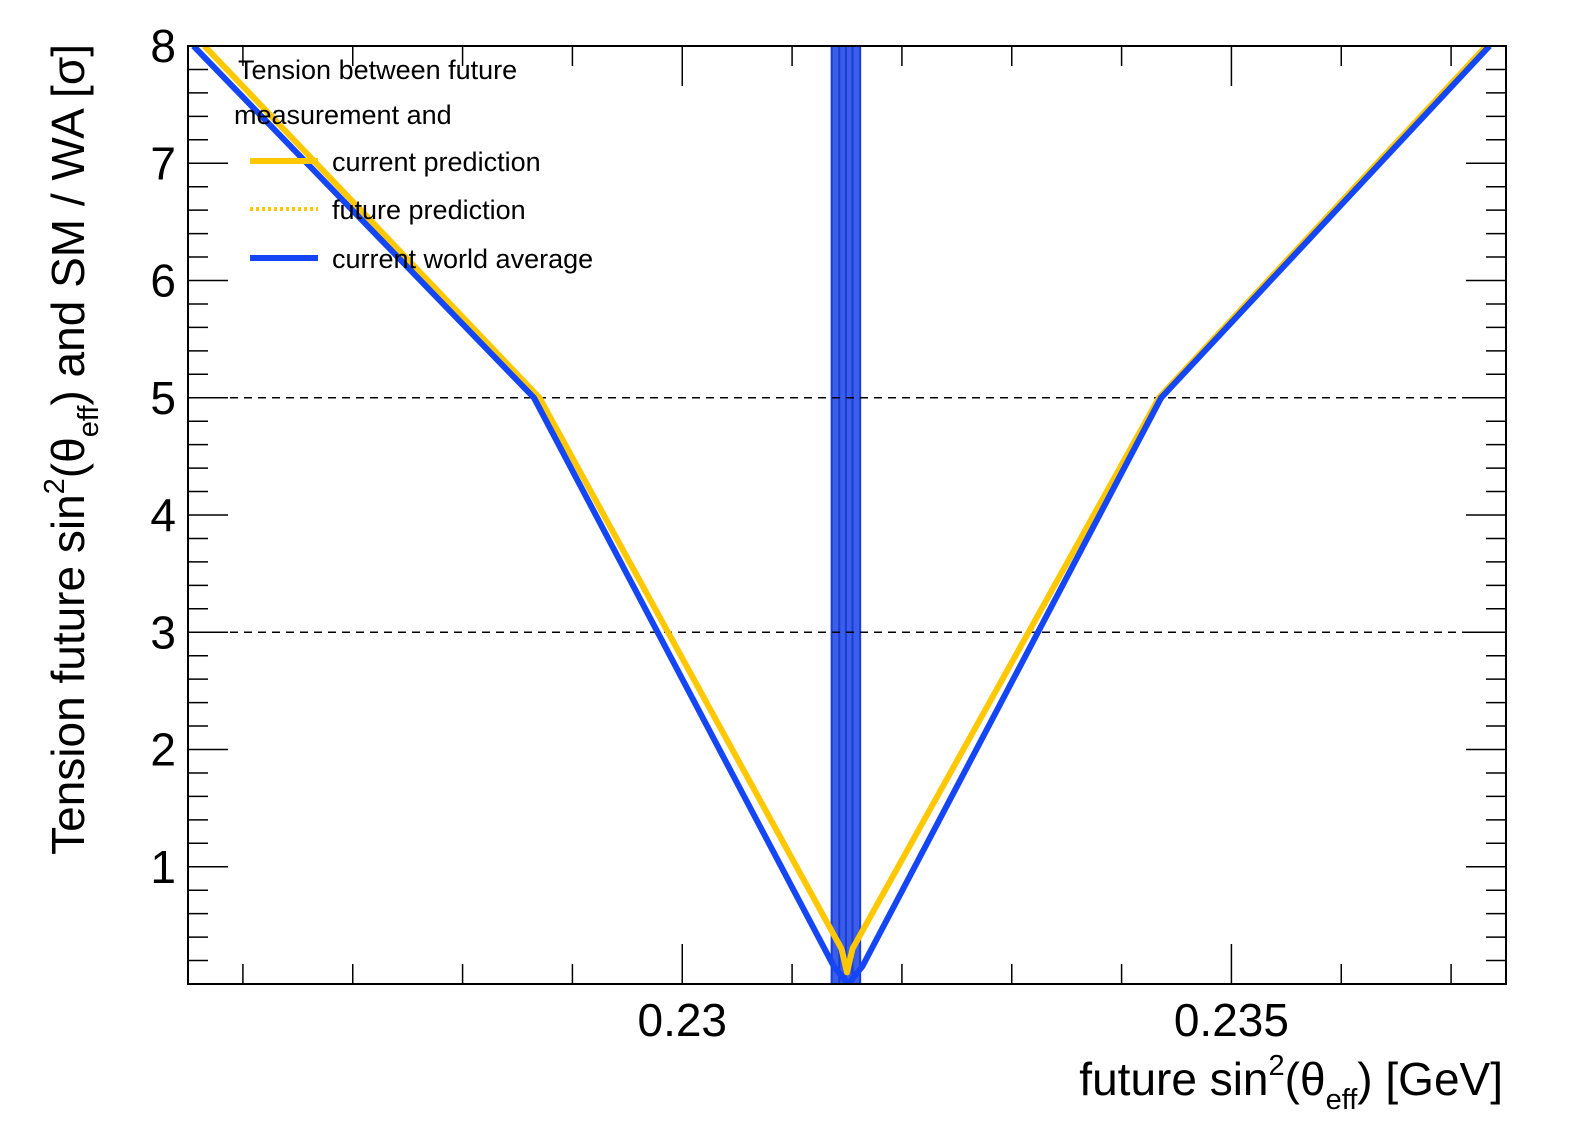  What do you see at coordinates (1291, 1083) in the screenshot?
I see `x-axis-title: future sin2(θeff) [GeV]` at bounding box center [1291, 1083].